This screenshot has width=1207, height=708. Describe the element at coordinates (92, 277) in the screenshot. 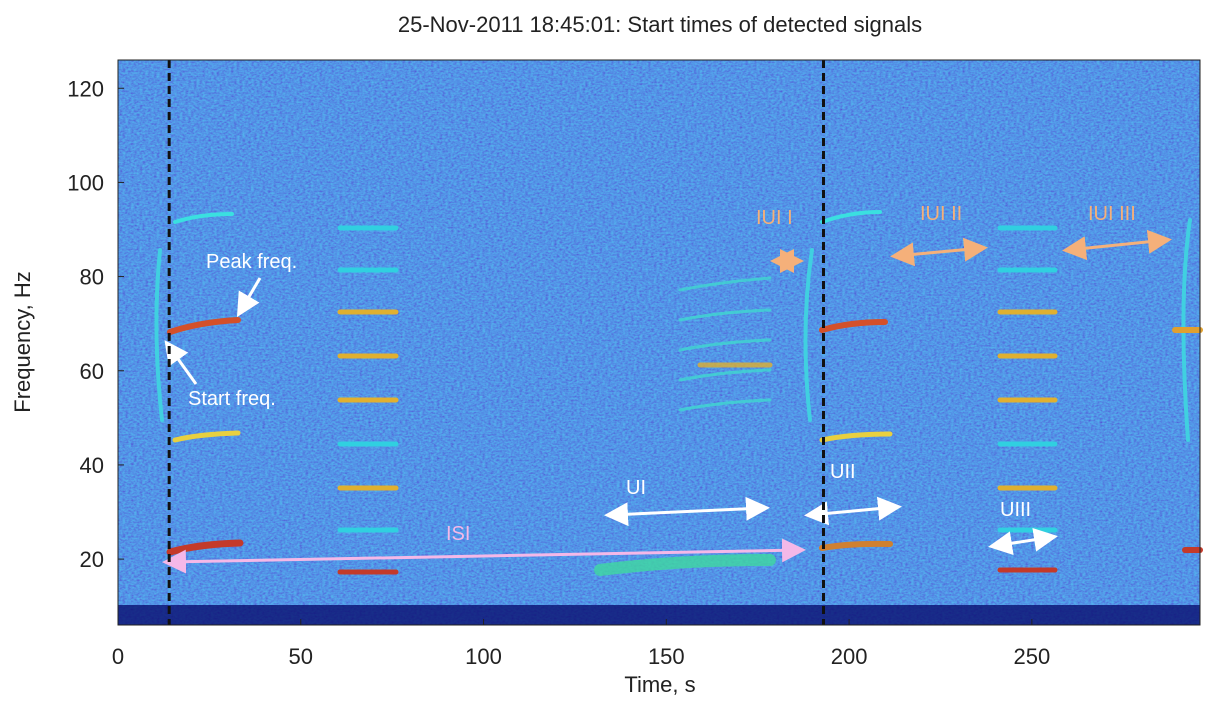

I see `y-tick-label: 80` at that location.